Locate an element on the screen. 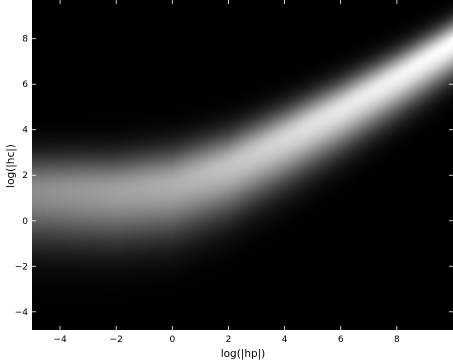 This screenshot has height=364, width=453. y-tick-label: 6 is located at coordinates (25, 85).